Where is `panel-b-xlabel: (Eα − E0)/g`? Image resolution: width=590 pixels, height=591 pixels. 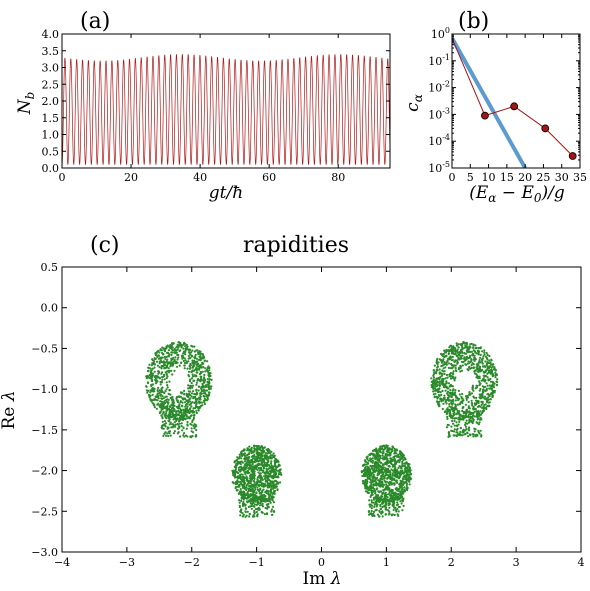
panel-b-xlabel: (Eα − E0)/g is located at coordinates (517, 194).